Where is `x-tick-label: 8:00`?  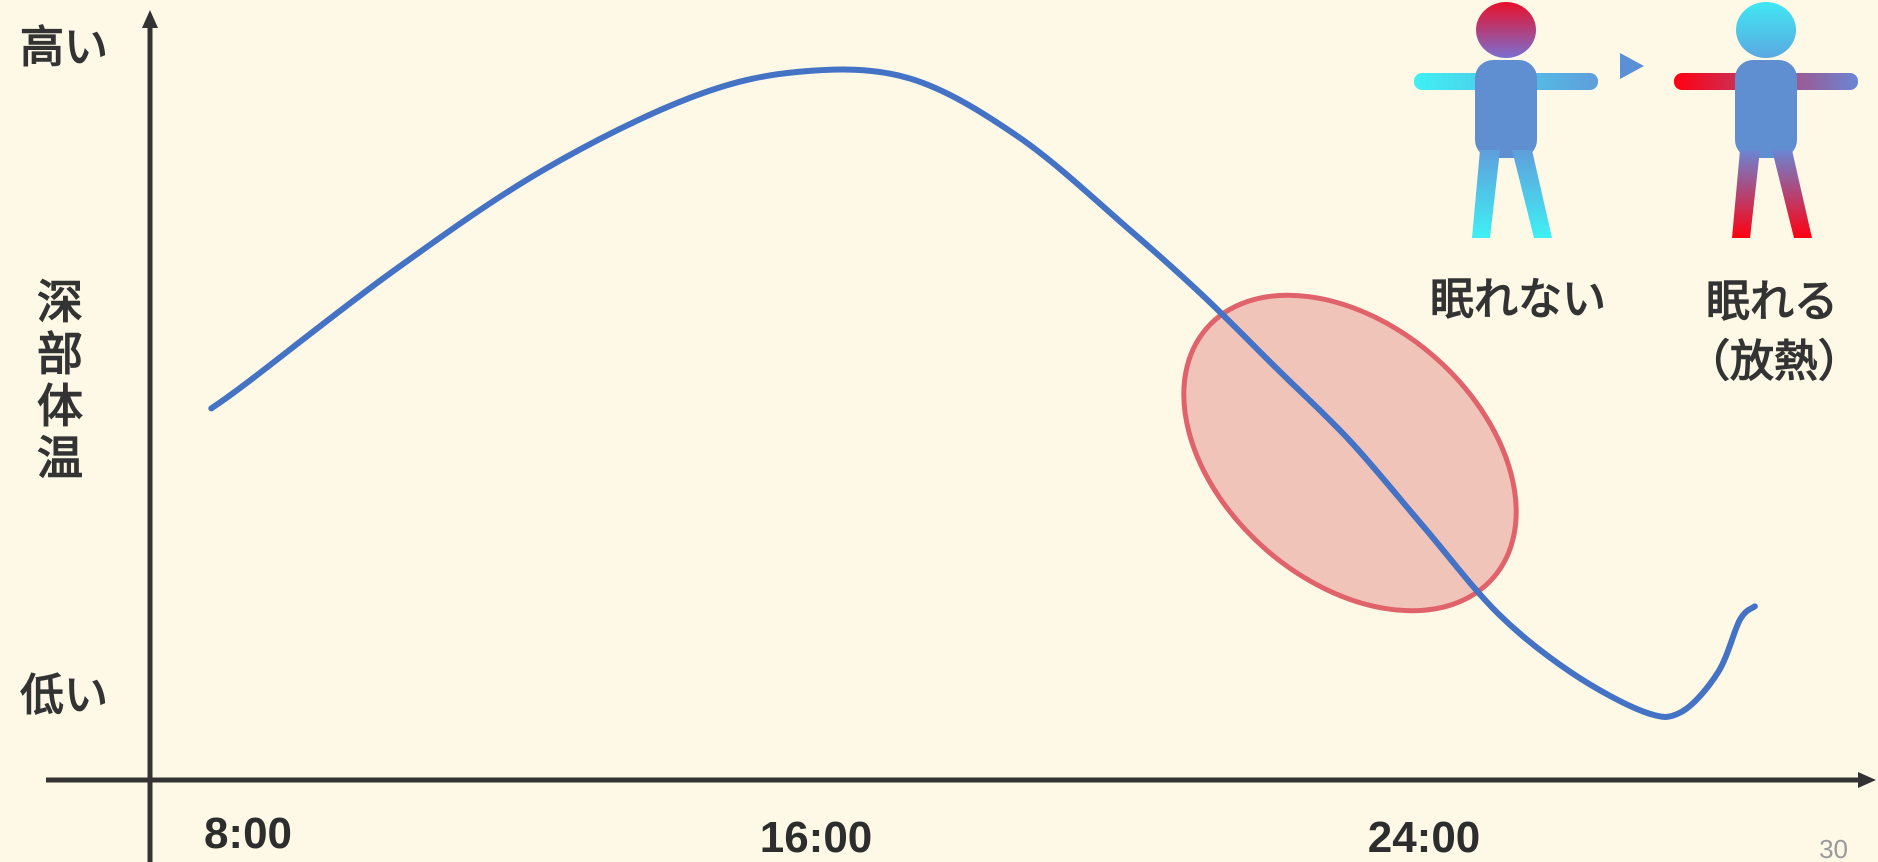
x-tick-label: 8:00 is located at coordinates (248, 833).